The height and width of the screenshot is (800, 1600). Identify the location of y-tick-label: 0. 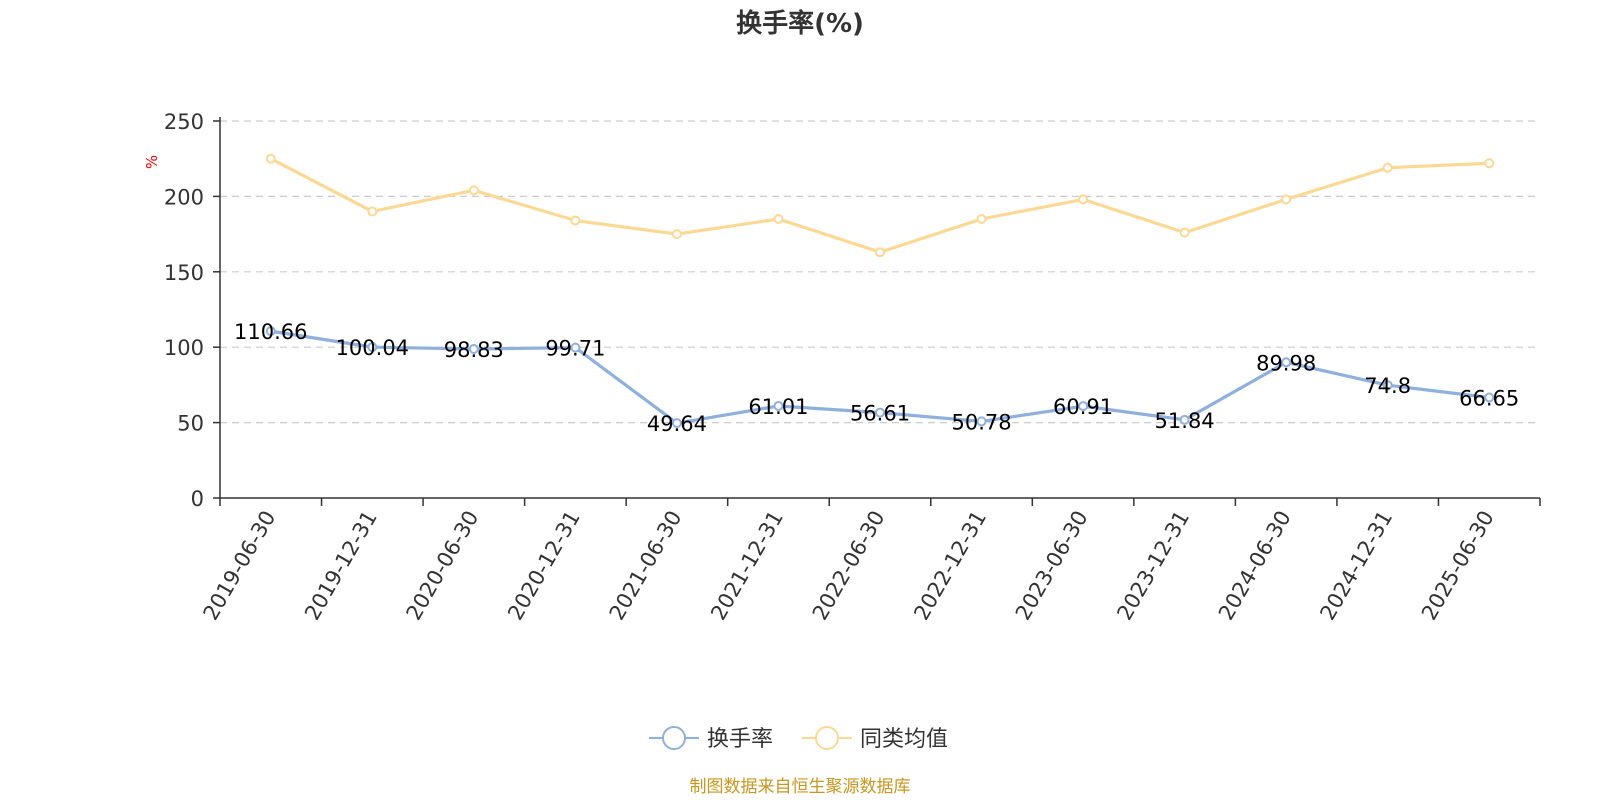
(197, 499).